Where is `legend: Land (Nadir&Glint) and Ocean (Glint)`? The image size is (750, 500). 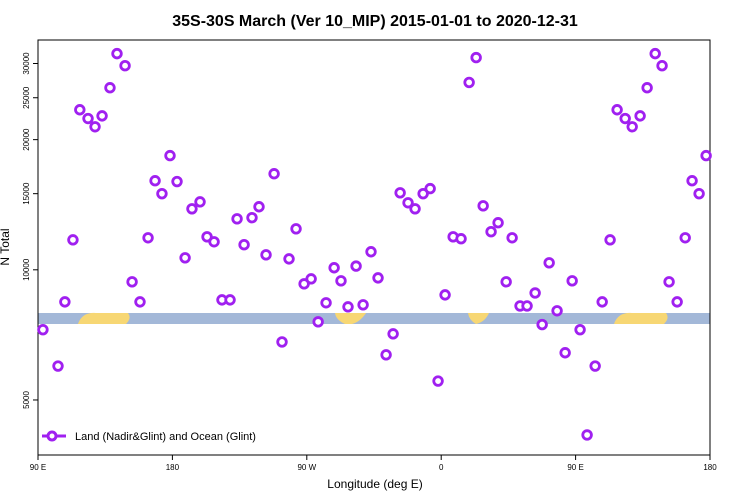
legend: Land (Nadir&Glint) and Ocean (Glint) is located at coordinates (149, 436).